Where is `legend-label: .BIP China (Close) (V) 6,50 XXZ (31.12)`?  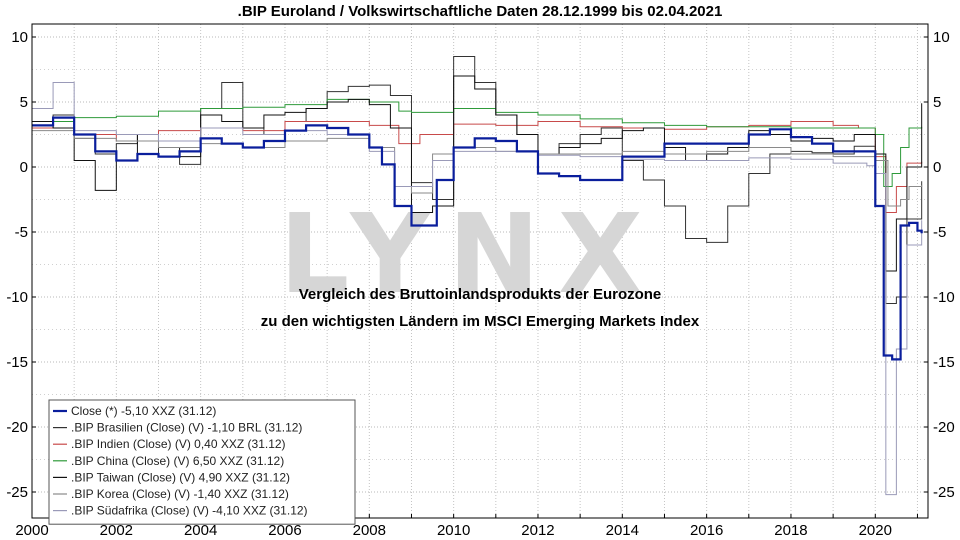
legend-label: .BIP China (Close) (V) 6,50 XXZ (31.12) is located at coordinates (177, 461).